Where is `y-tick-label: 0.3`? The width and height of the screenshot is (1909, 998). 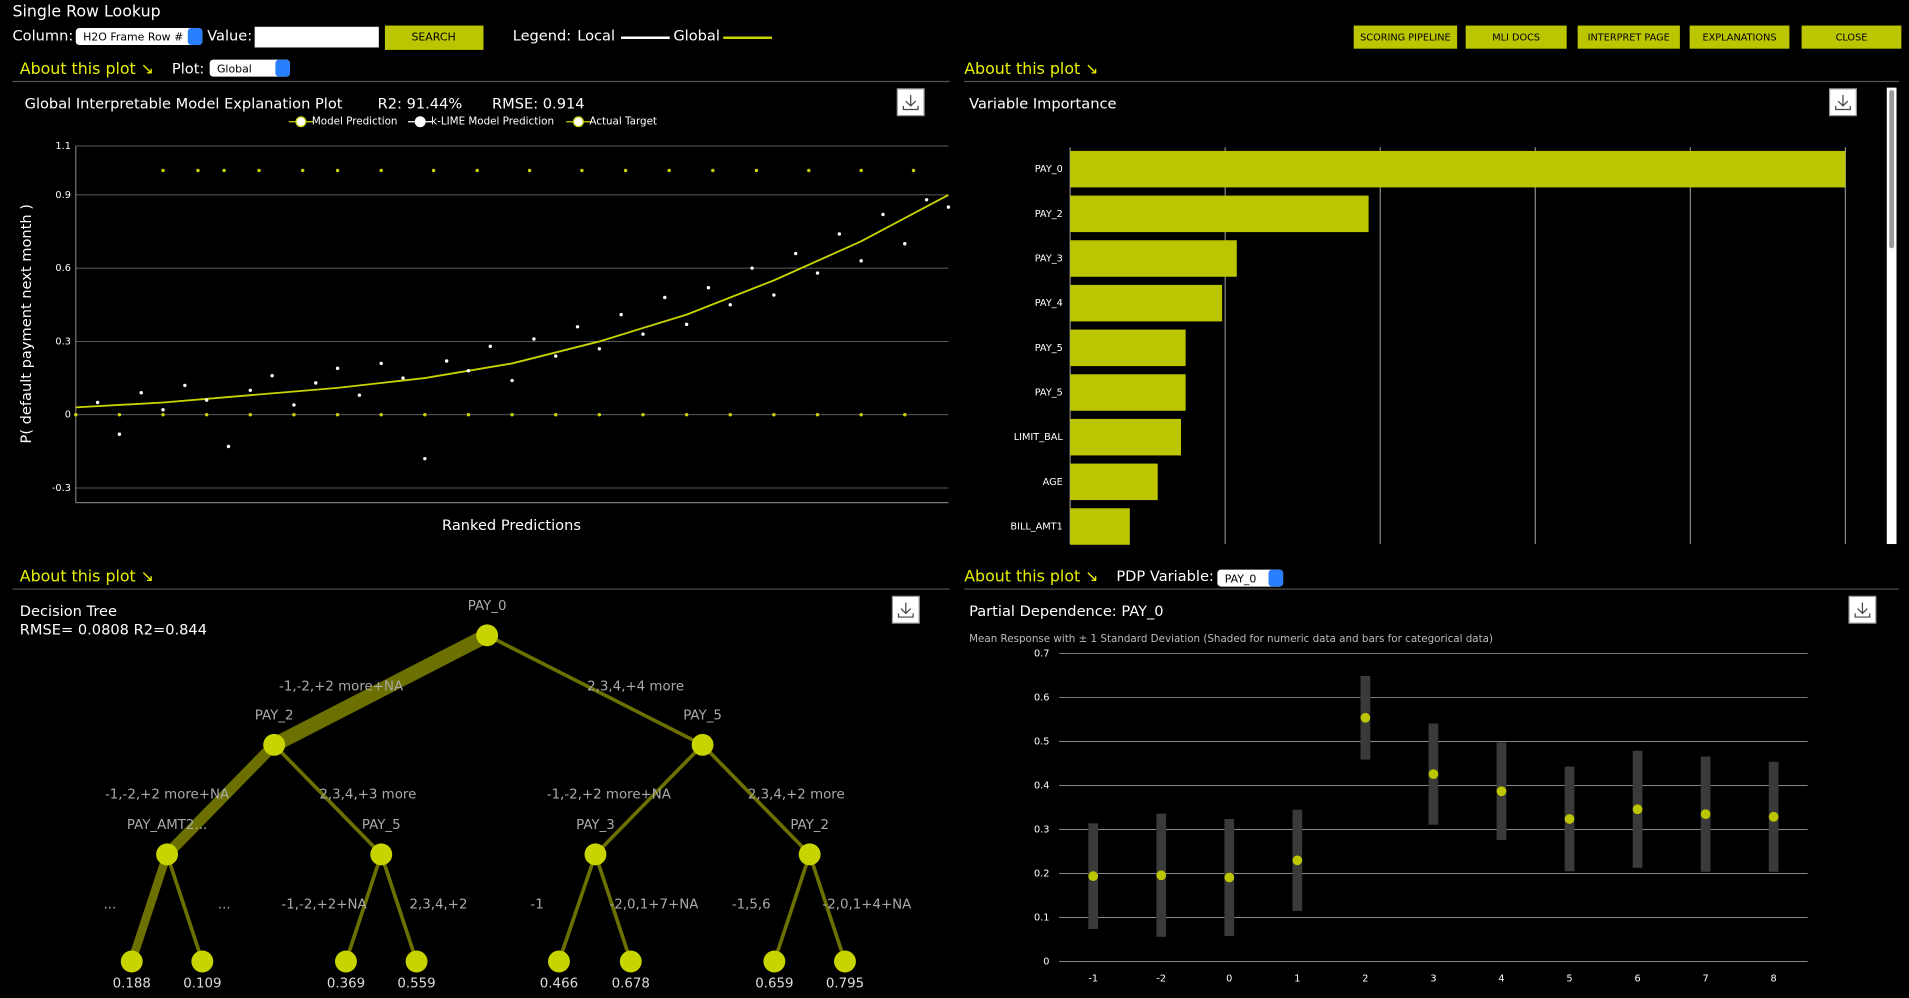 y-tick-label: 0.3 is located at coordinates (62, 341).